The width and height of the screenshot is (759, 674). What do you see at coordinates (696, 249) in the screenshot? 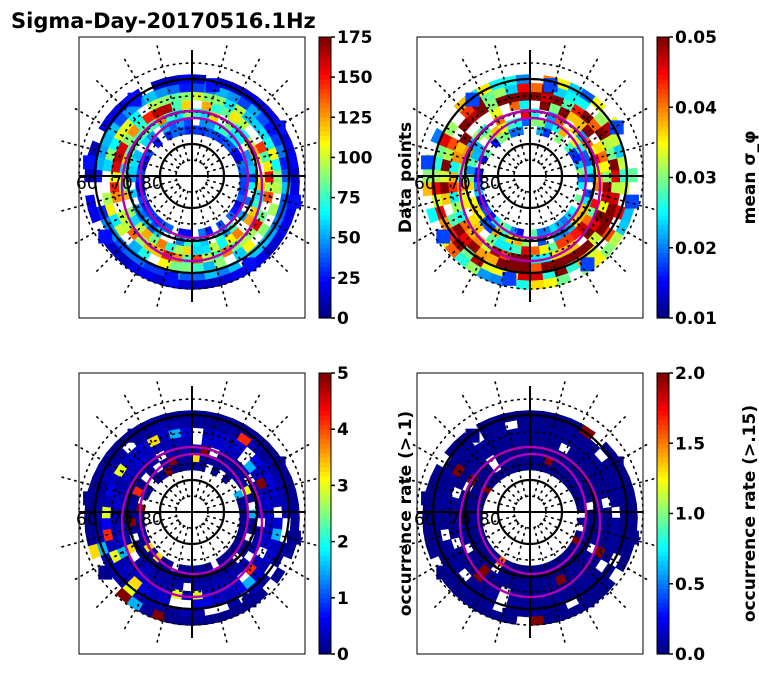
I see `colorbar-tick-label: 0.02` at bounding box center [696, 249].